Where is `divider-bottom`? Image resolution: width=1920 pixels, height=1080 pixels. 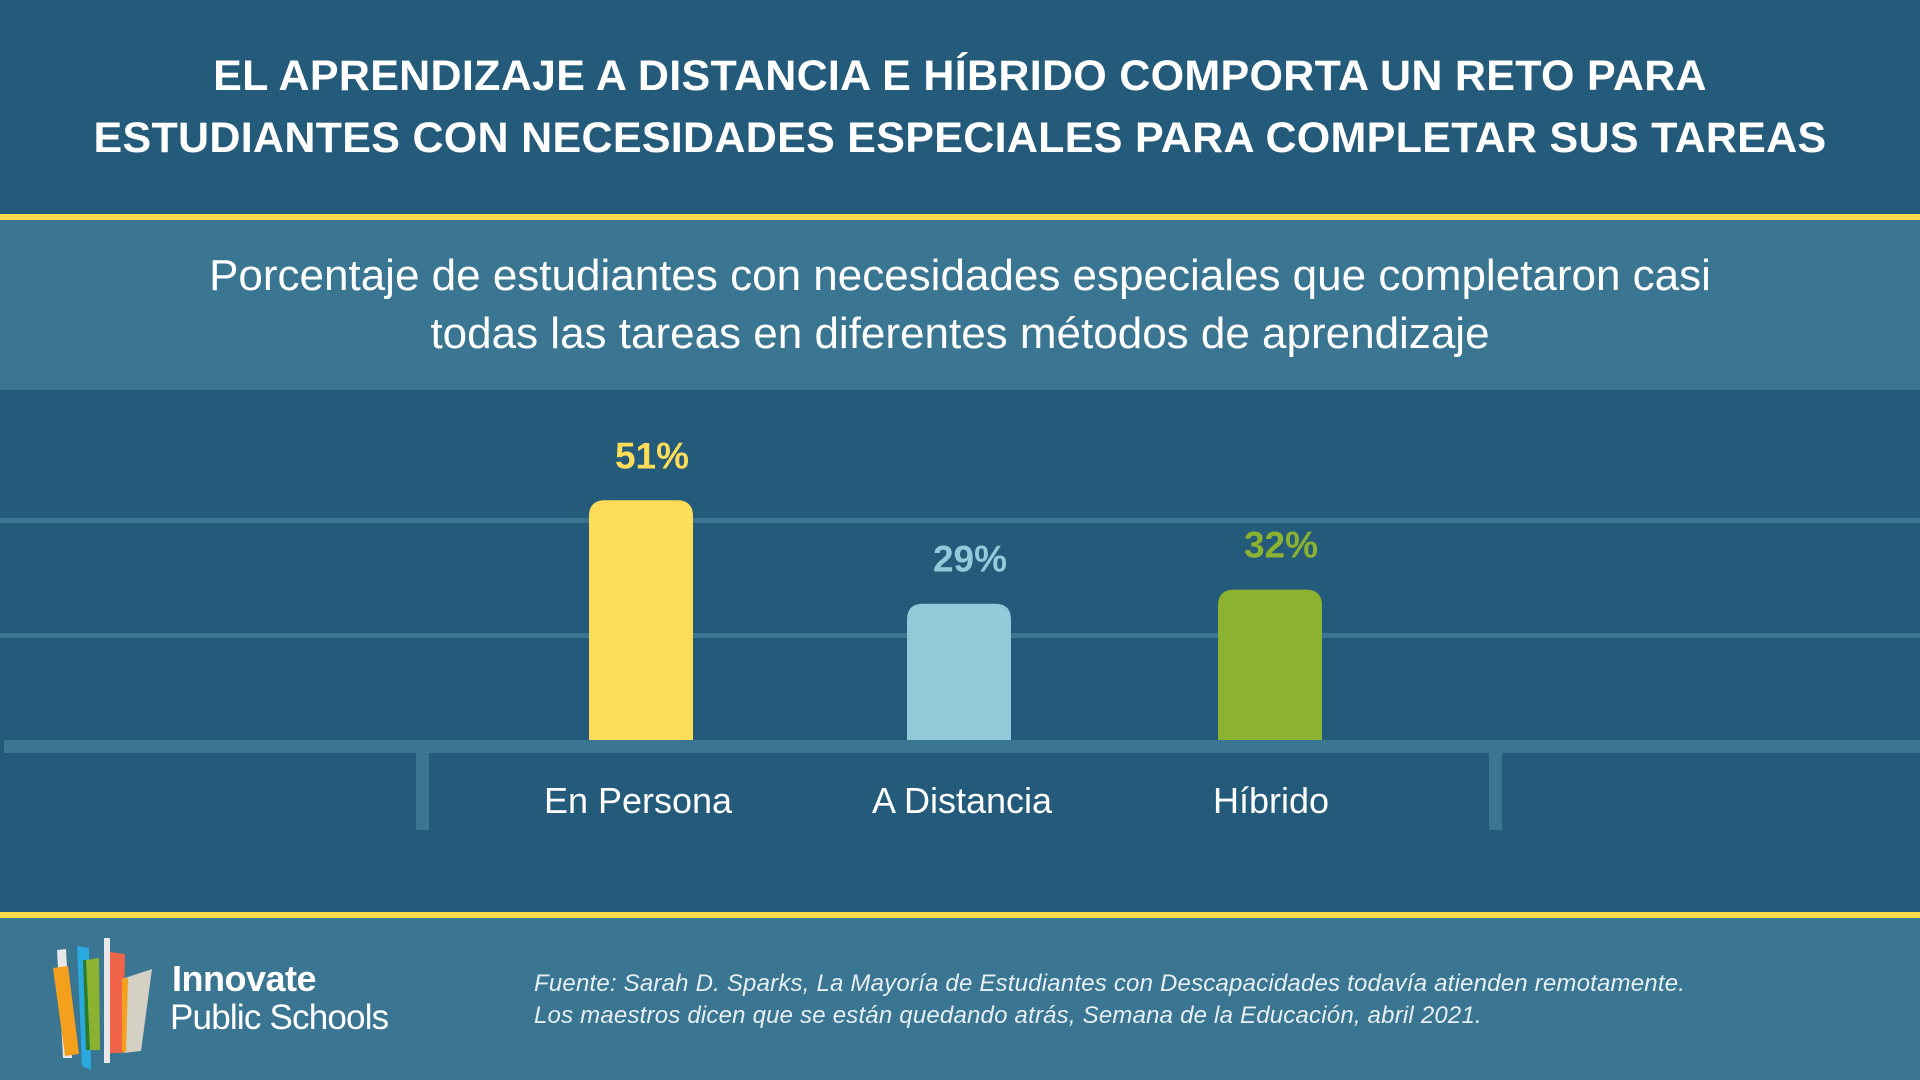
divider-bottom is located at coordinates (960, 915).